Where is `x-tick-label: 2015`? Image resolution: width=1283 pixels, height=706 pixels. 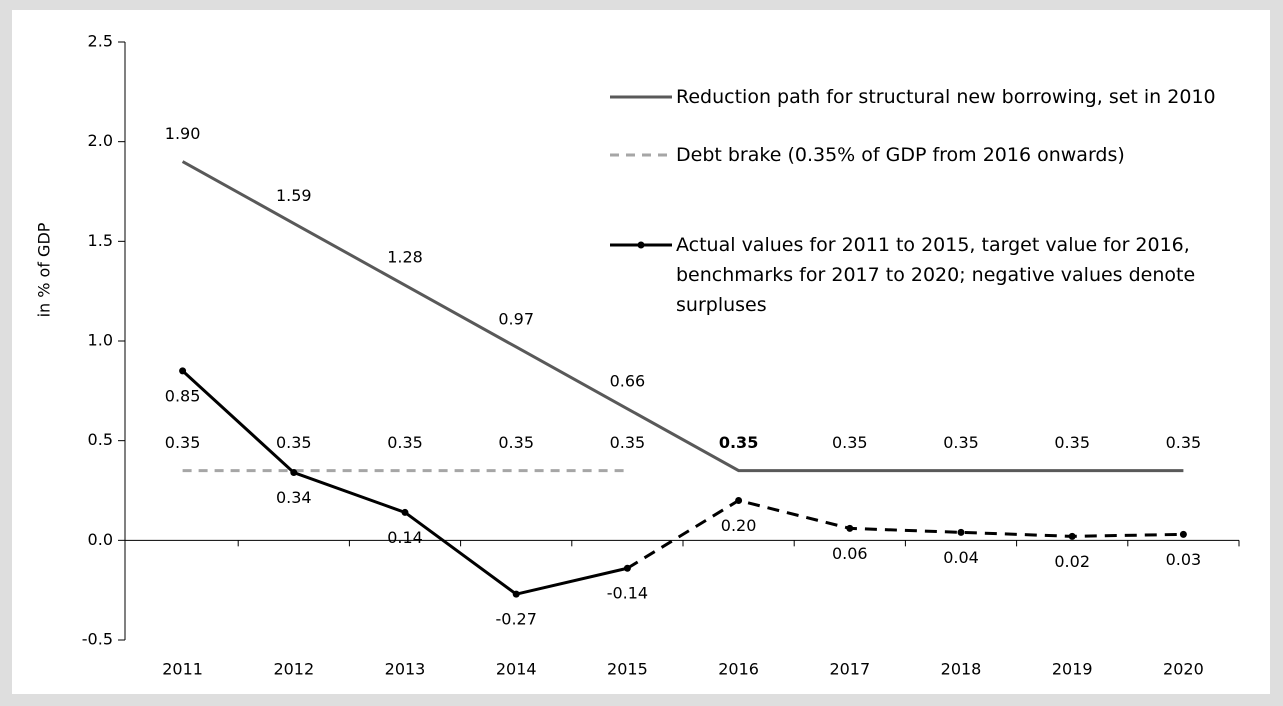
x-tick-label: 2015 is located at coordinates (627, 669).